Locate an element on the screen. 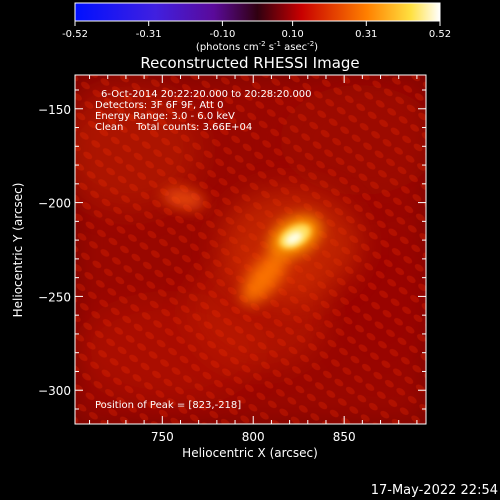 This screenshot has height=500, width=500. footer-timestamp: 17-May-2022 22:54 is located at coordinates (434, 490).